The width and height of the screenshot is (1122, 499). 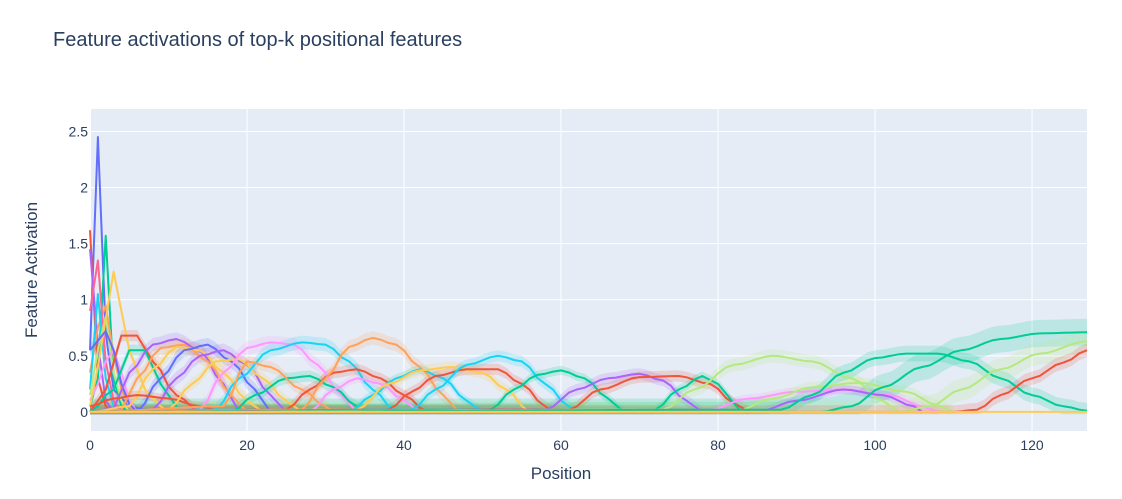 What do you see at coordinates (79, 244) in the screenshot?
I see `y-tick-label: 1.5` at bounding box center [79, 244].